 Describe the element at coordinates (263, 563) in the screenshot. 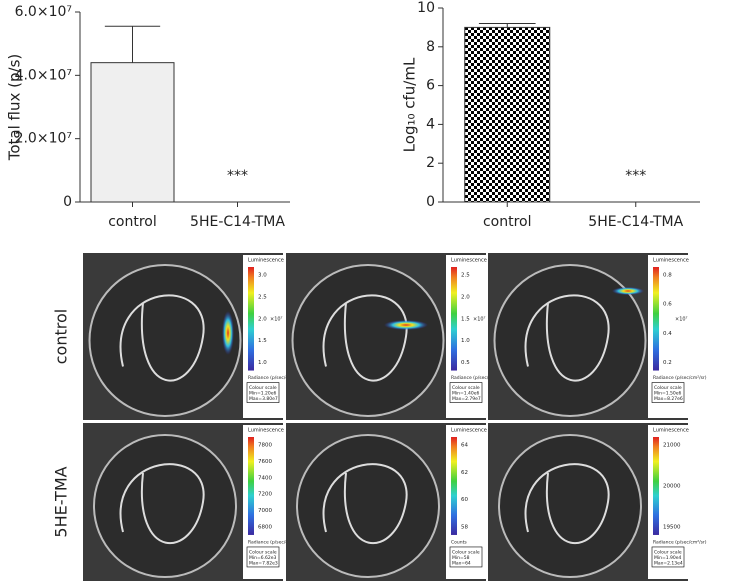

I see `scale-box-text: Max=7.82e3` at that location.